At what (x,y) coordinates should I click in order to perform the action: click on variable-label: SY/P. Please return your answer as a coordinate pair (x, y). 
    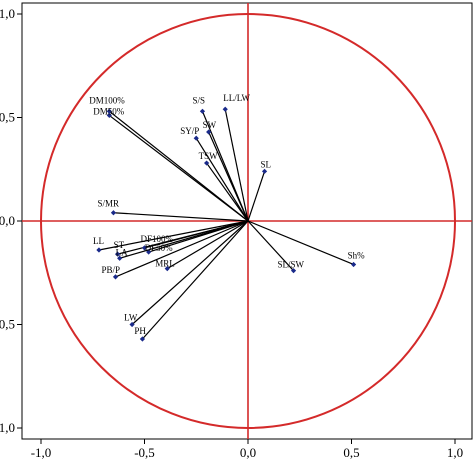
    Looking at the image, I should click on (189, 131).